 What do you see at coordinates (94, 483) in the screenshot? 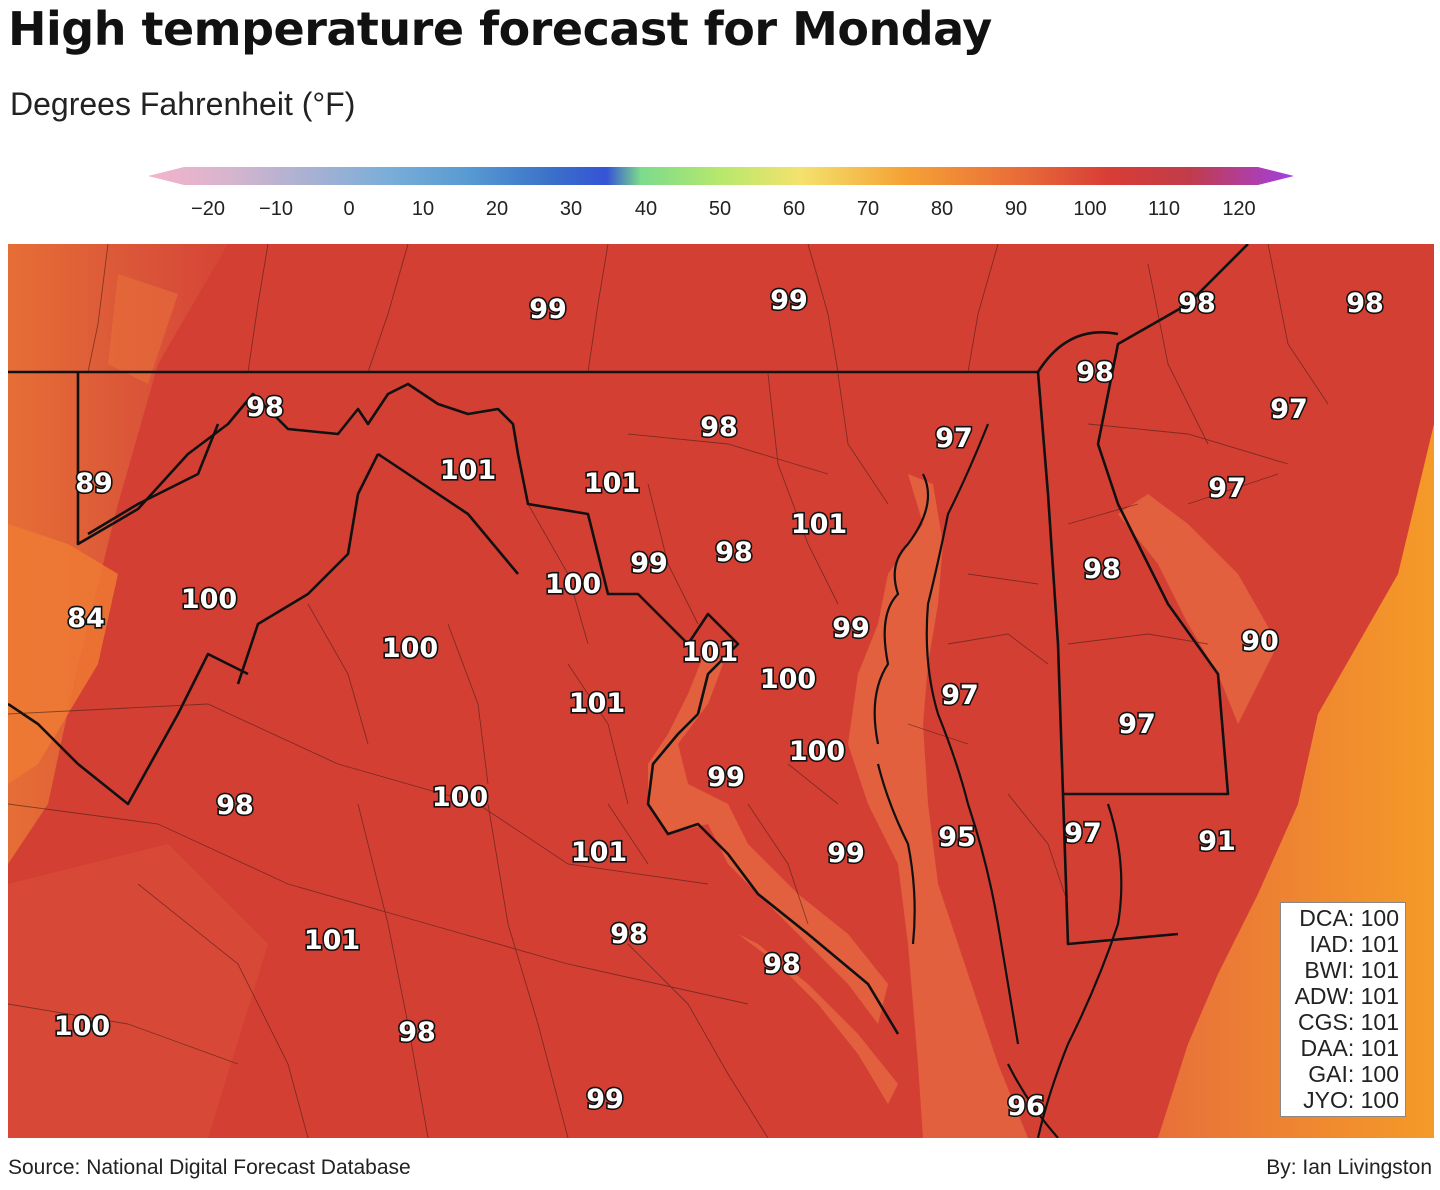
I see `temperature-label: 89` at bounding box center [94, 483].